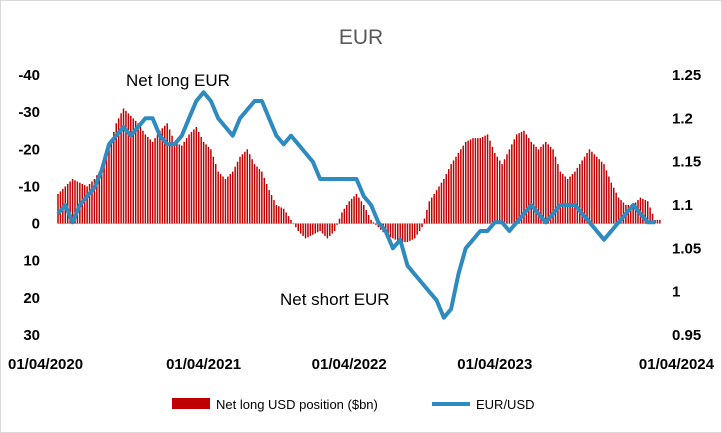 Image resolution: width=722 pixels, height=433 pixels. I want to click on x-tick-label: 01/04/2023, so click(494, 364).